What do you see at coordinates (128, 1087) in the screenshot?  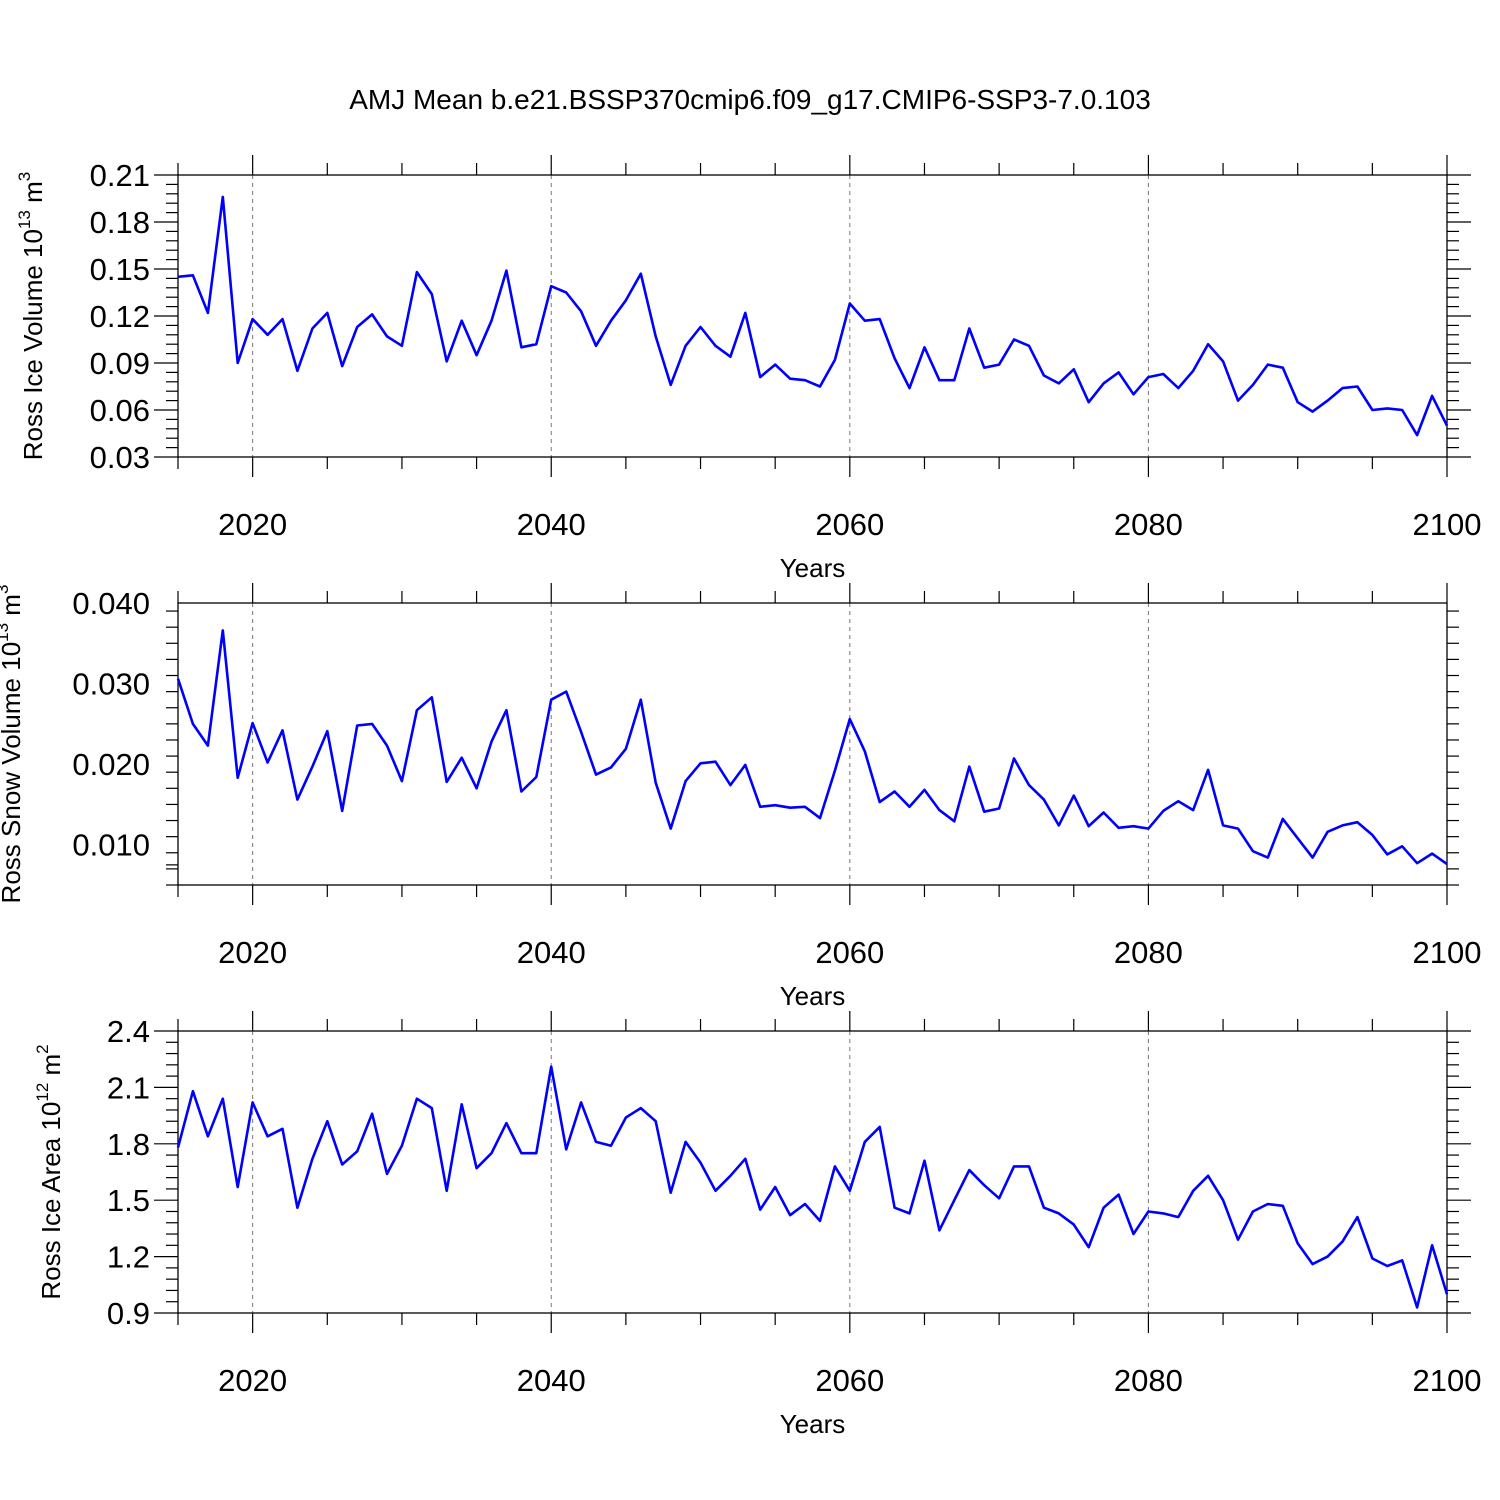 I see `y-tick-label: 2.1` at bounding box center [128, 1087].